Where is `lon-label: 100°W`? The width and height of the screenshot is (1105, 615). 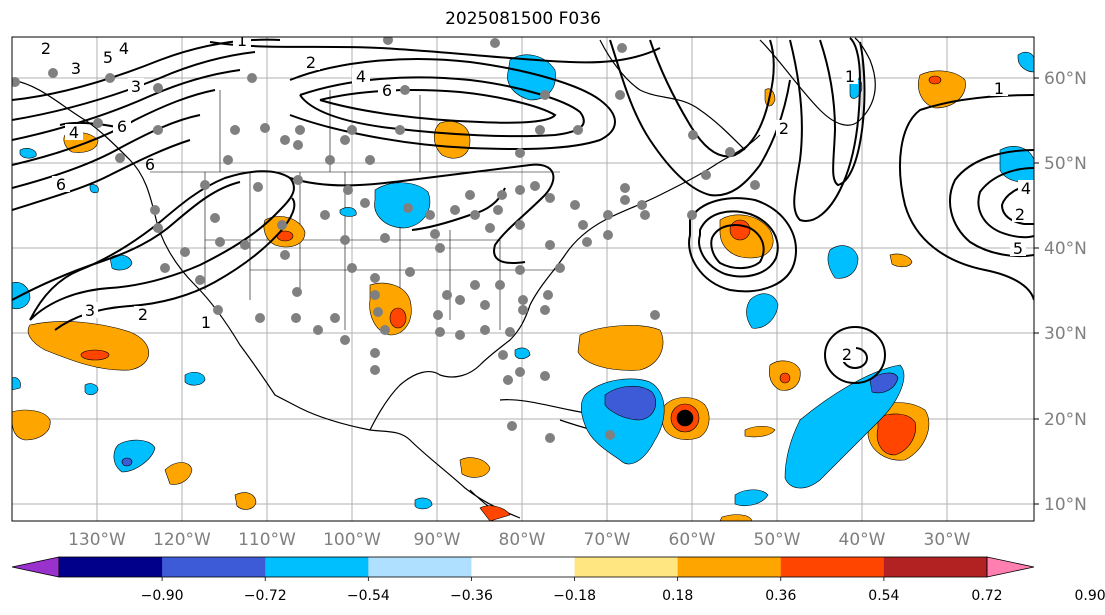 lon-label: 100°W is located at coordinates (352, 540).